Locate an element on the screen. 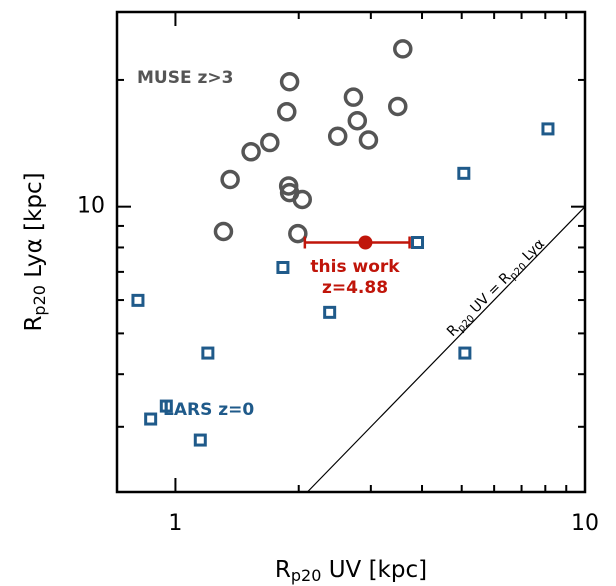 The image size is (616, 586). x-tick-label: 10 is located at coordinates (585, 523).